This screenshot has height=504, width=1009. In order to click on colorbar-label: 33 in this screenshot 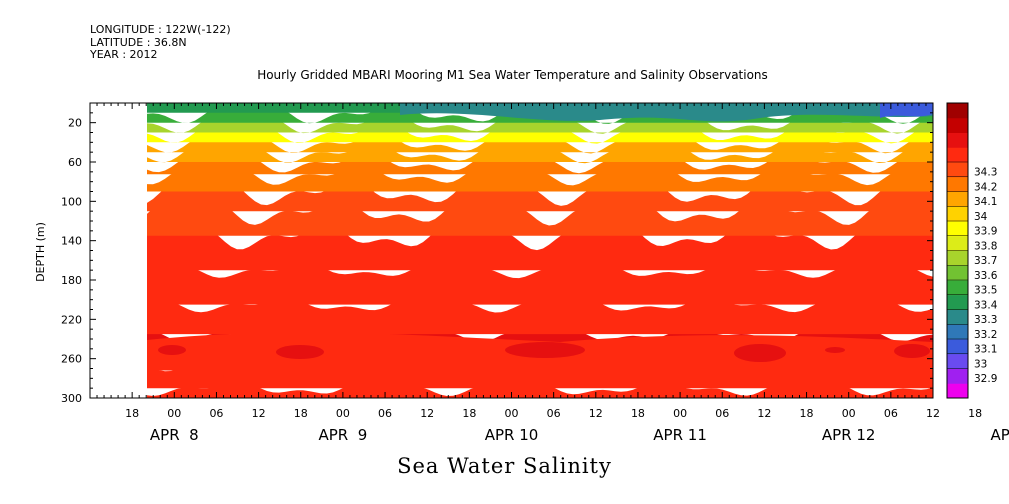, I will do `click(980, 364)`.